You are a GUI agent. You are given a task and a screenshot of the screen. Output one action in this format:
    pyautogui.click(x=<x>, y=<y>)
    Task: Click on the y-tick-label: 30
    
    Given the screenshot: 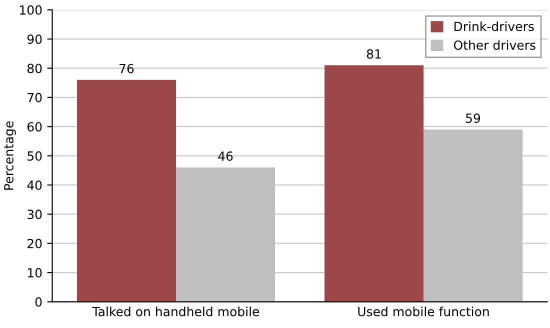 What is the action you would take?
    pyautogui.click(x=35, y=215)
    